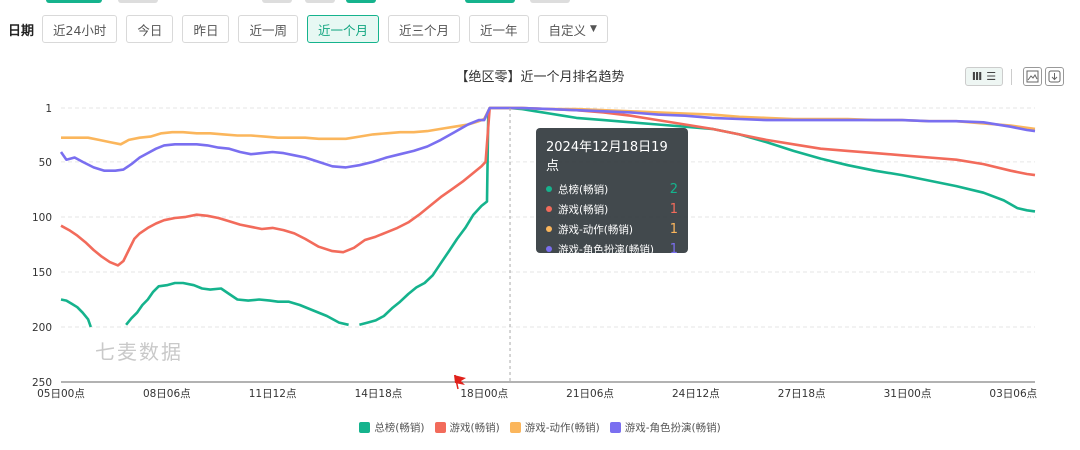 This screenshot has height=450, width=1080. What do you see at coordinates (612, 209) in the screenshot?
I see `tooltip-row: 游戏(畅销) 1` at bounding box center [612, 209].